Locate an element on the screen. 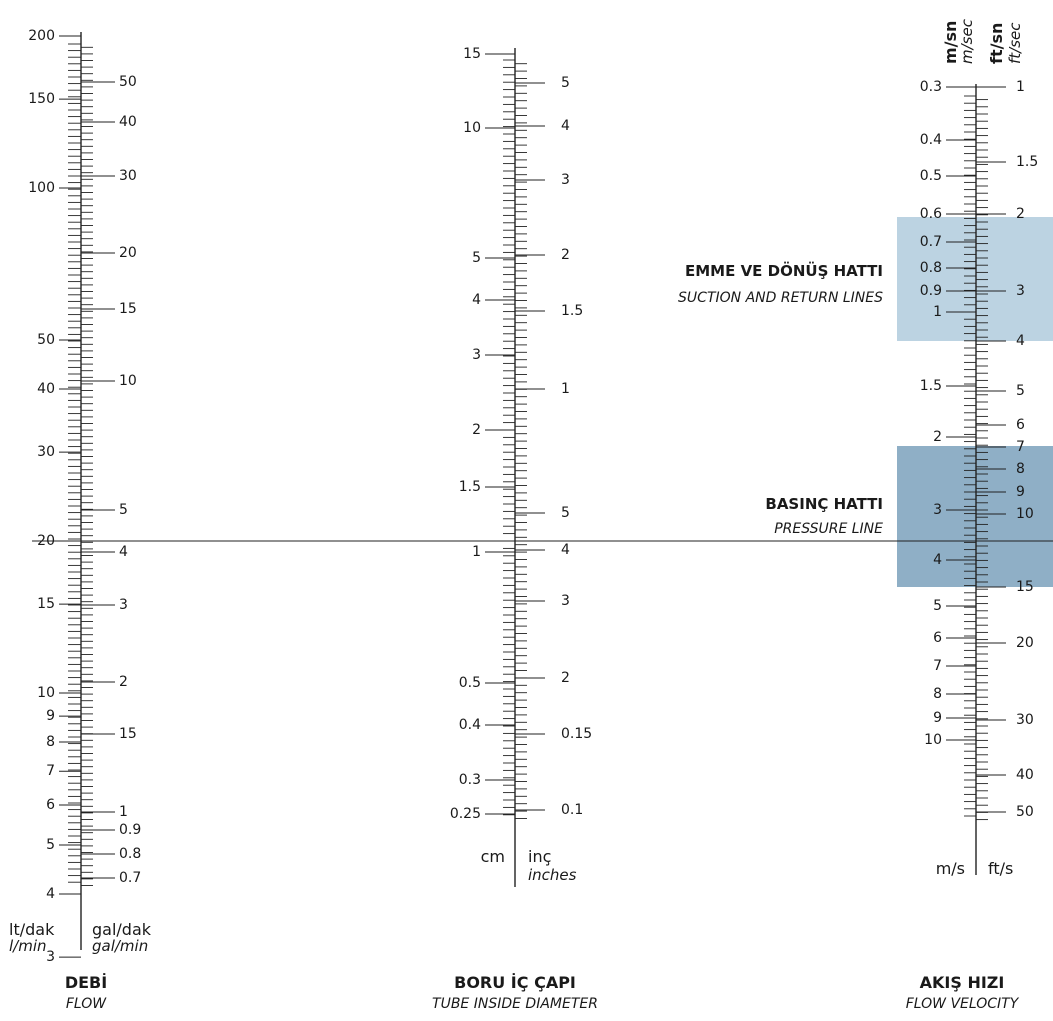 The height and width of the screenshot is (1021, 1053). diameter-subtitle: TUBE INSIDE DIAMETER is located at coordinates (515, 1004).